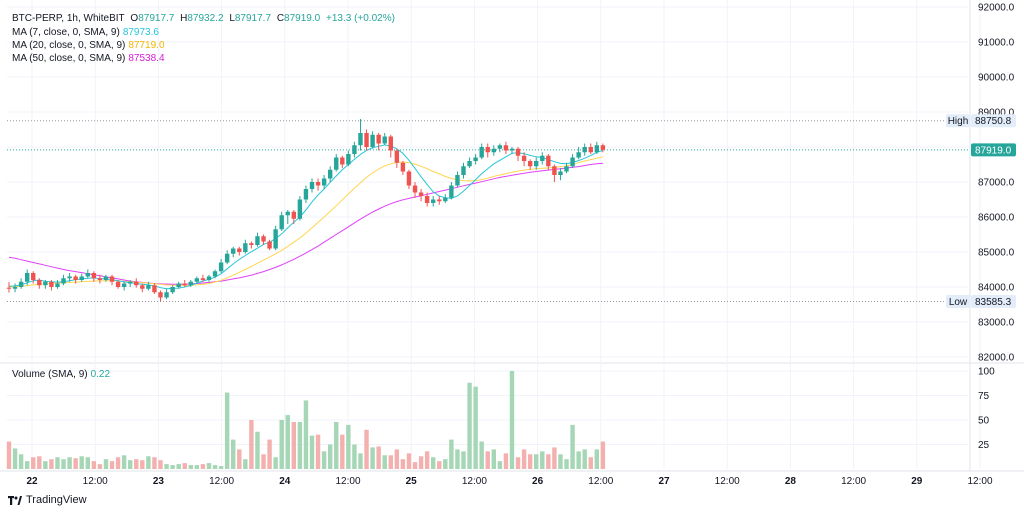 Image resolution: width=1024 pixels, height=513 pixels. What do you see at coordinates (140, 32) in the screenshot?
I see `ma7-value: 87973.6` at bounding box center [140, 32].